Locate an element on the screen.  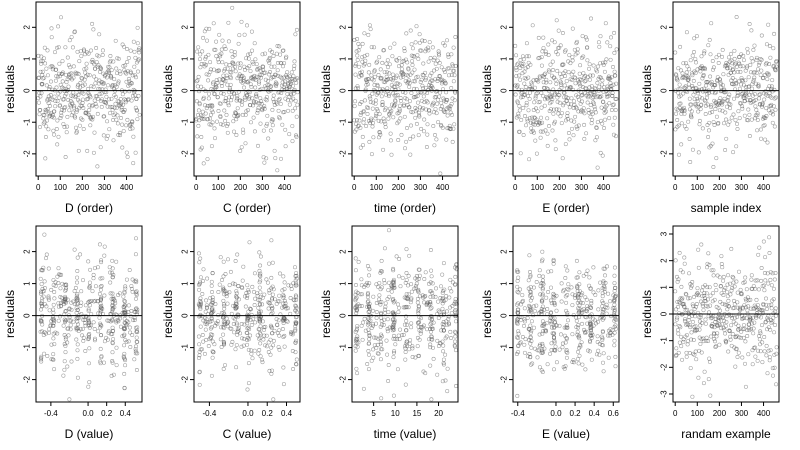
x-tick-label: 0.0 is located at coordinates (89, 413).